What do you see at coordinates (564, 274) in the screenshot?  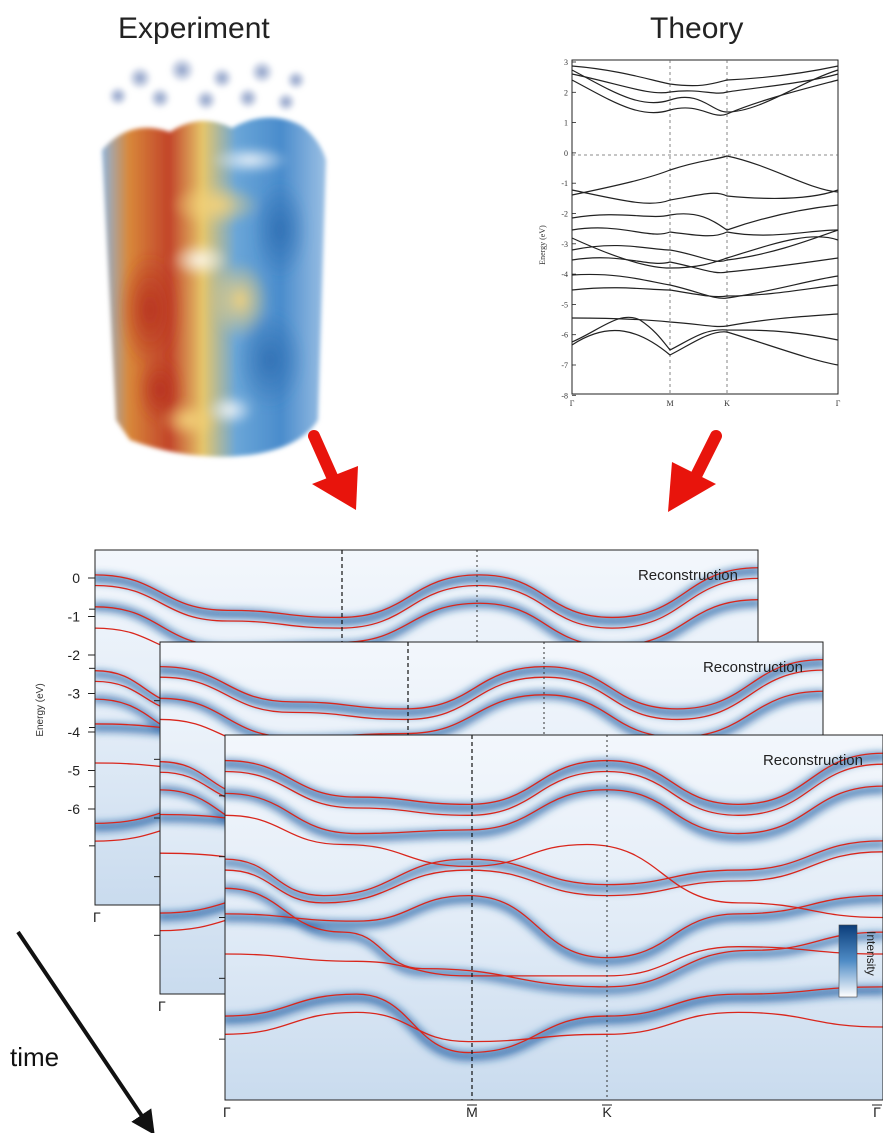 I see `theory-ytick-label: -4` at bounding box center [564, 274].